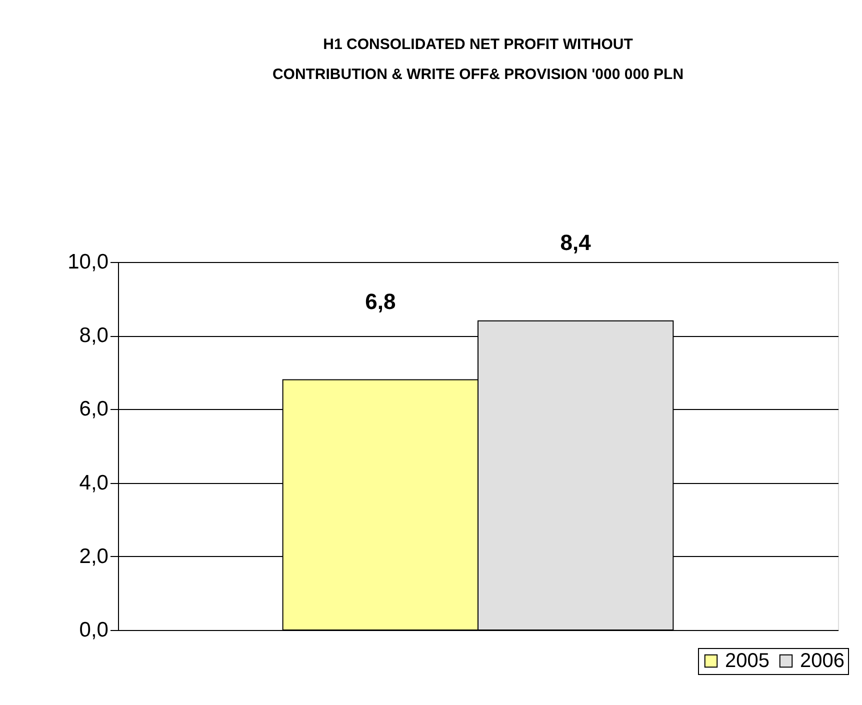 The height and width of the screenshot is (705, 862). What do you see at coordinates (380, 301) in the screenshot?
I see `data-label: 6,8` at bounding box center [380, 301].